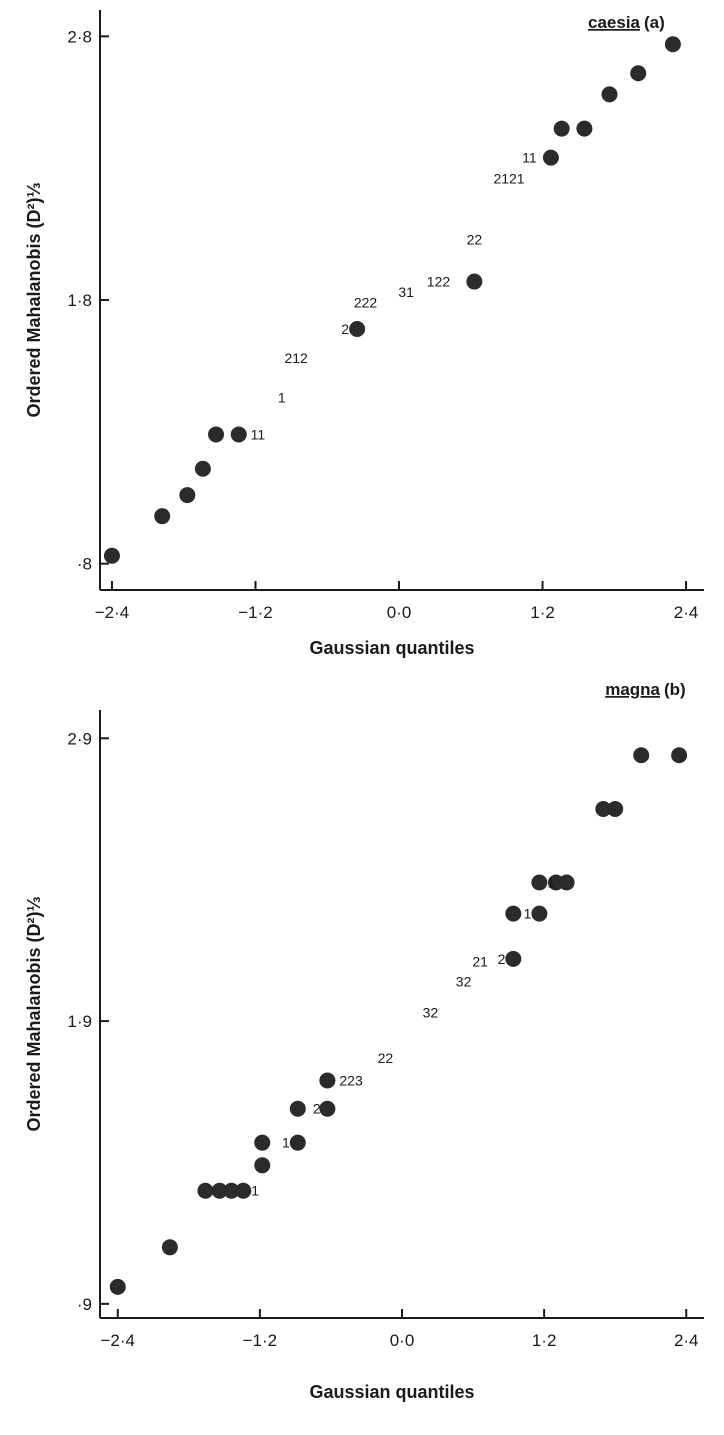 This screenshot has width=724, height=1435. Describe the element at coordinates (351, 1080) in the screenshot. I see `point-label: 223` at that location.